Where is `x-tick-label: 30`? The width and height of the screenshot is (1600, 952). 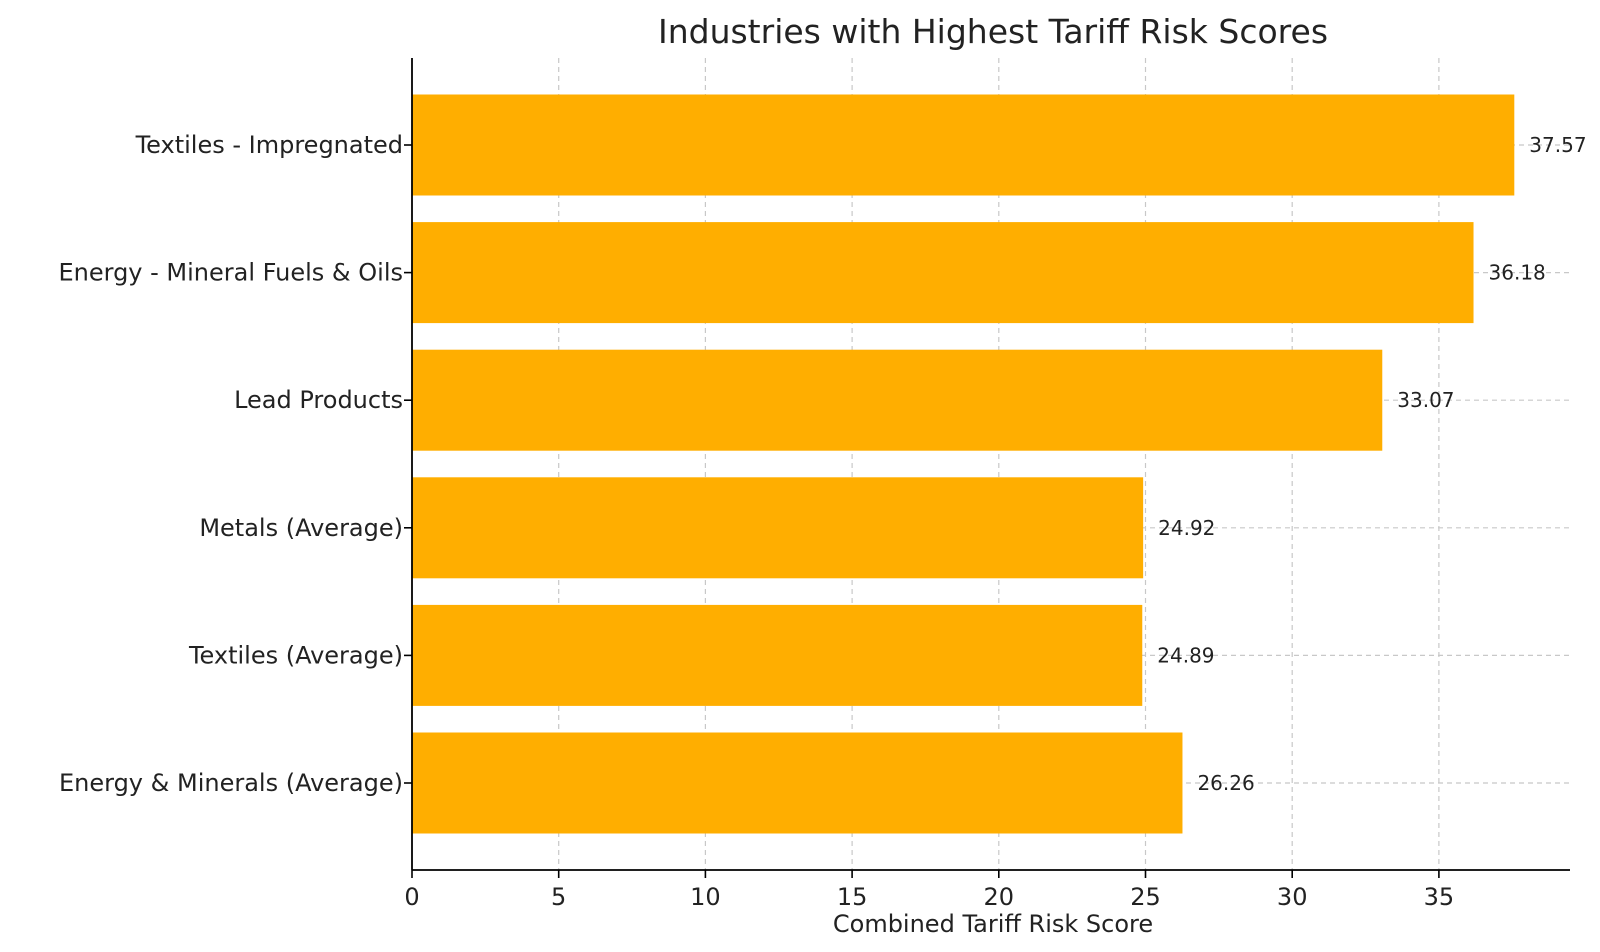
x-tick-label: 30 is located at coordinates (1292, 897).